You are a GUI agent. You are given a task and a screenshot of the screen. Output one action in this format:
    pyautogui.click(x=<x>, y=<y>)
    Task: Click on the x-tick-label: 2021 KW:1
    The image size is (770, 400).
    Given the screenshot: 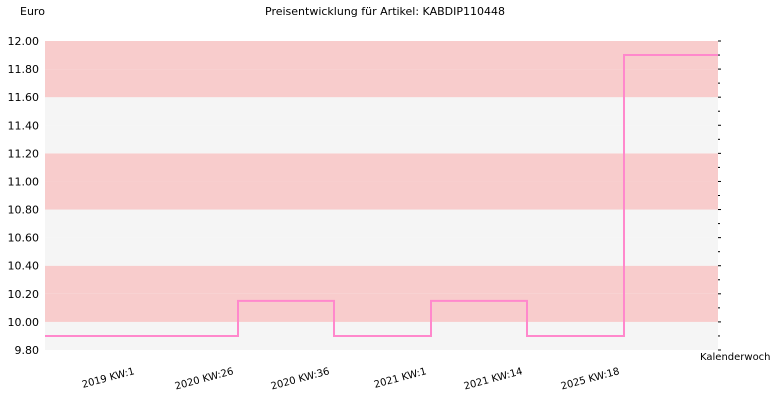 What is the action you would take?
    pyautogui.click(x=400, y=378)
    